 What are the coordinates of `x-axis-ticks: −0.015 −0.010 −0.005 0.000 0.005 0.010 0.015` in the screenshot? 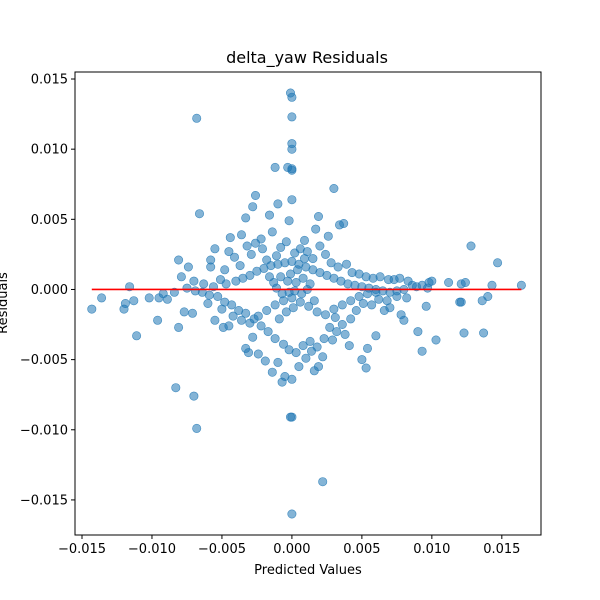 It's located at (289, 546).